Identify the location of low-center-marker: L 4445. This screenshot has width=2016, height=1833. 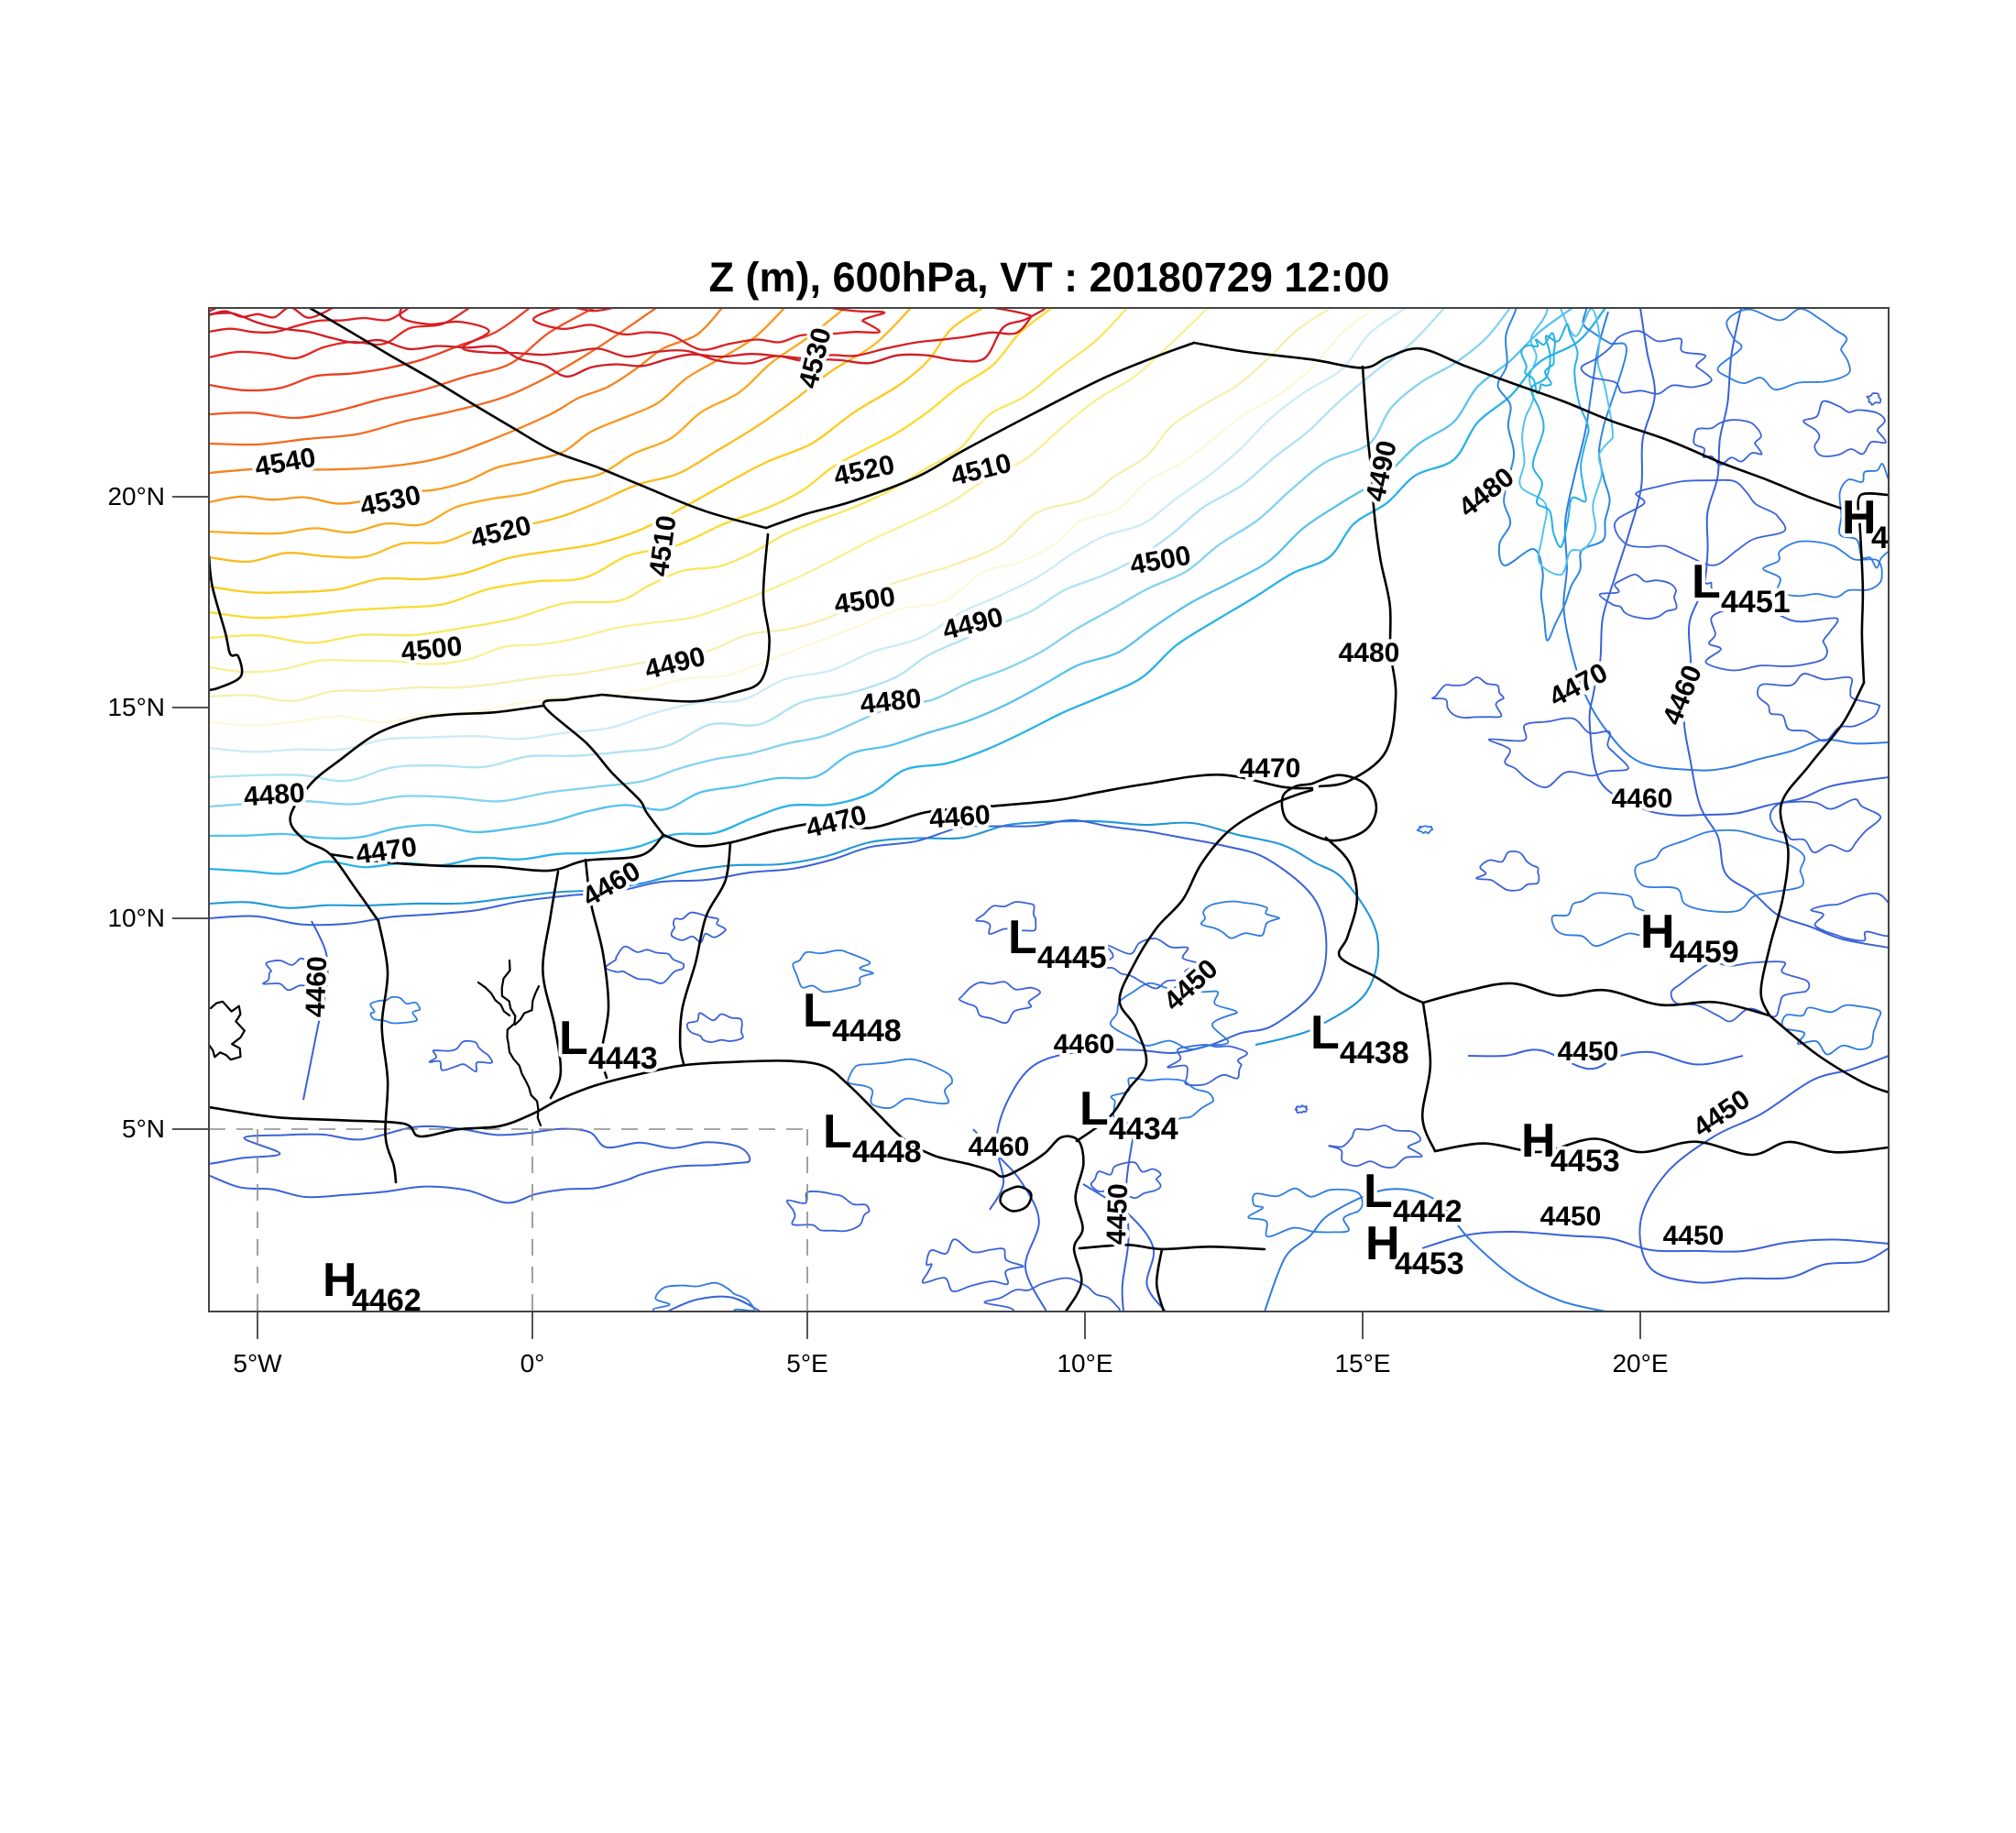
(1057, 943).